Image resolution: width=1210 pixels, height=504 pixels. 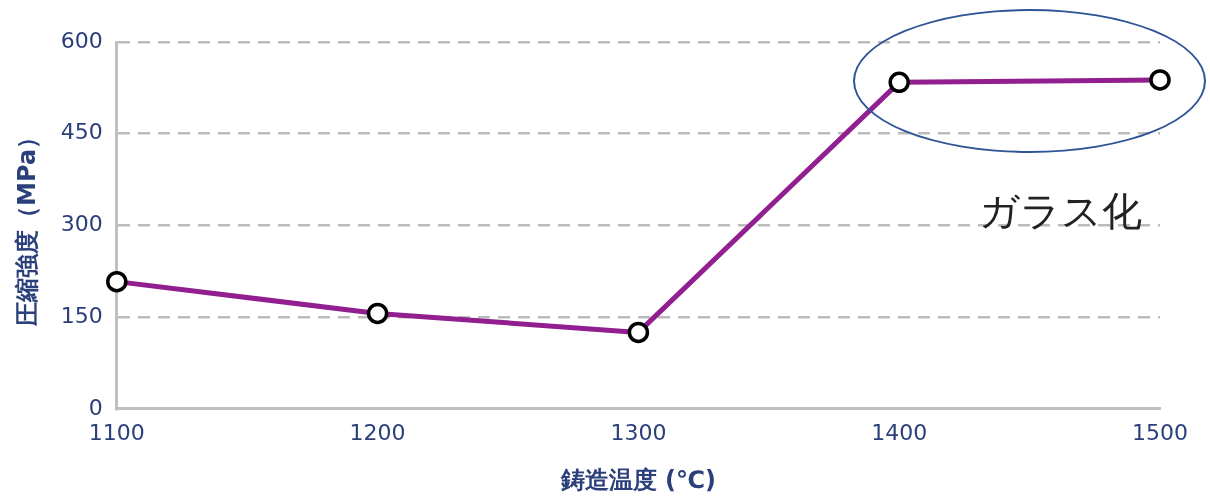 I want to click on y-tick-label: 0, so click(x=95, y=407).